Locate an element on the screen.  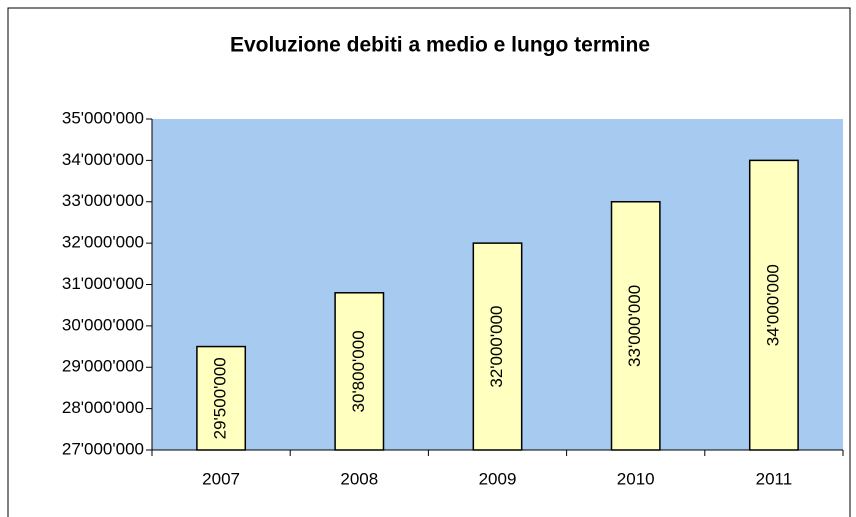
value-label: 33'000'000 is located at coordinates (634, 326).